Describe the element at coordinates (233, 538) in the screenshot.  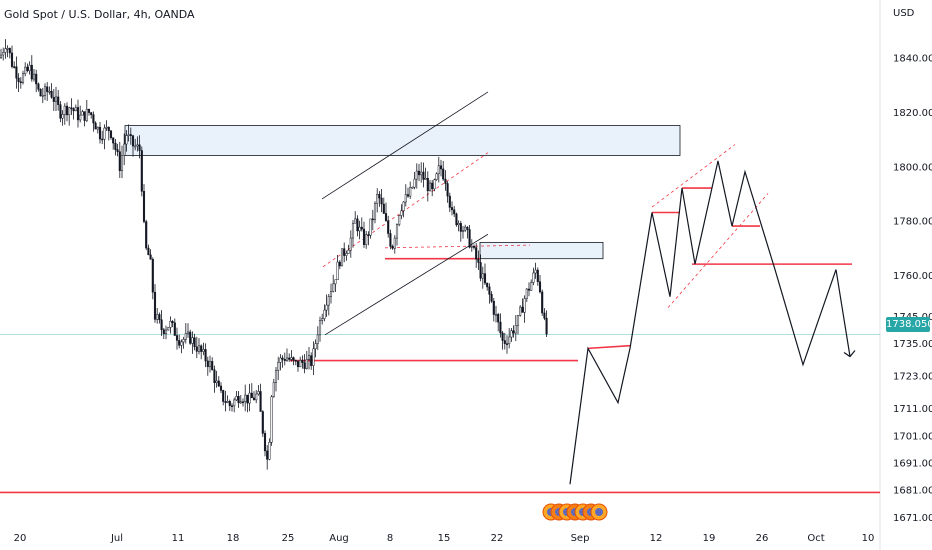
I see `x-tick-label: 18` at that location.